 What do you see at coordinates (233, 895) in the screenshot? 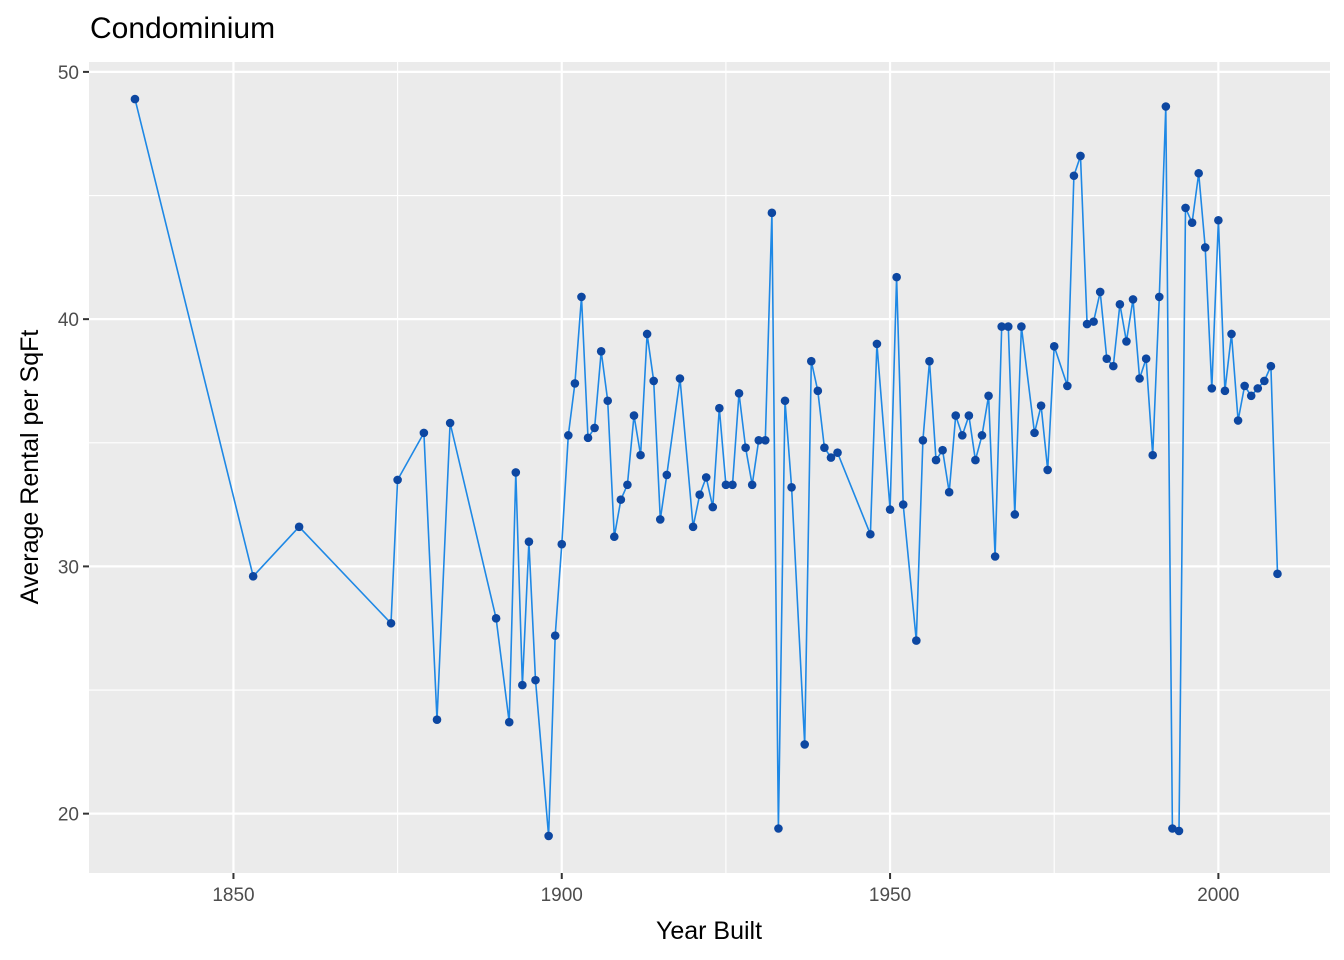
I see `x-tick-label: 1850` at bounding box center [233, 895].